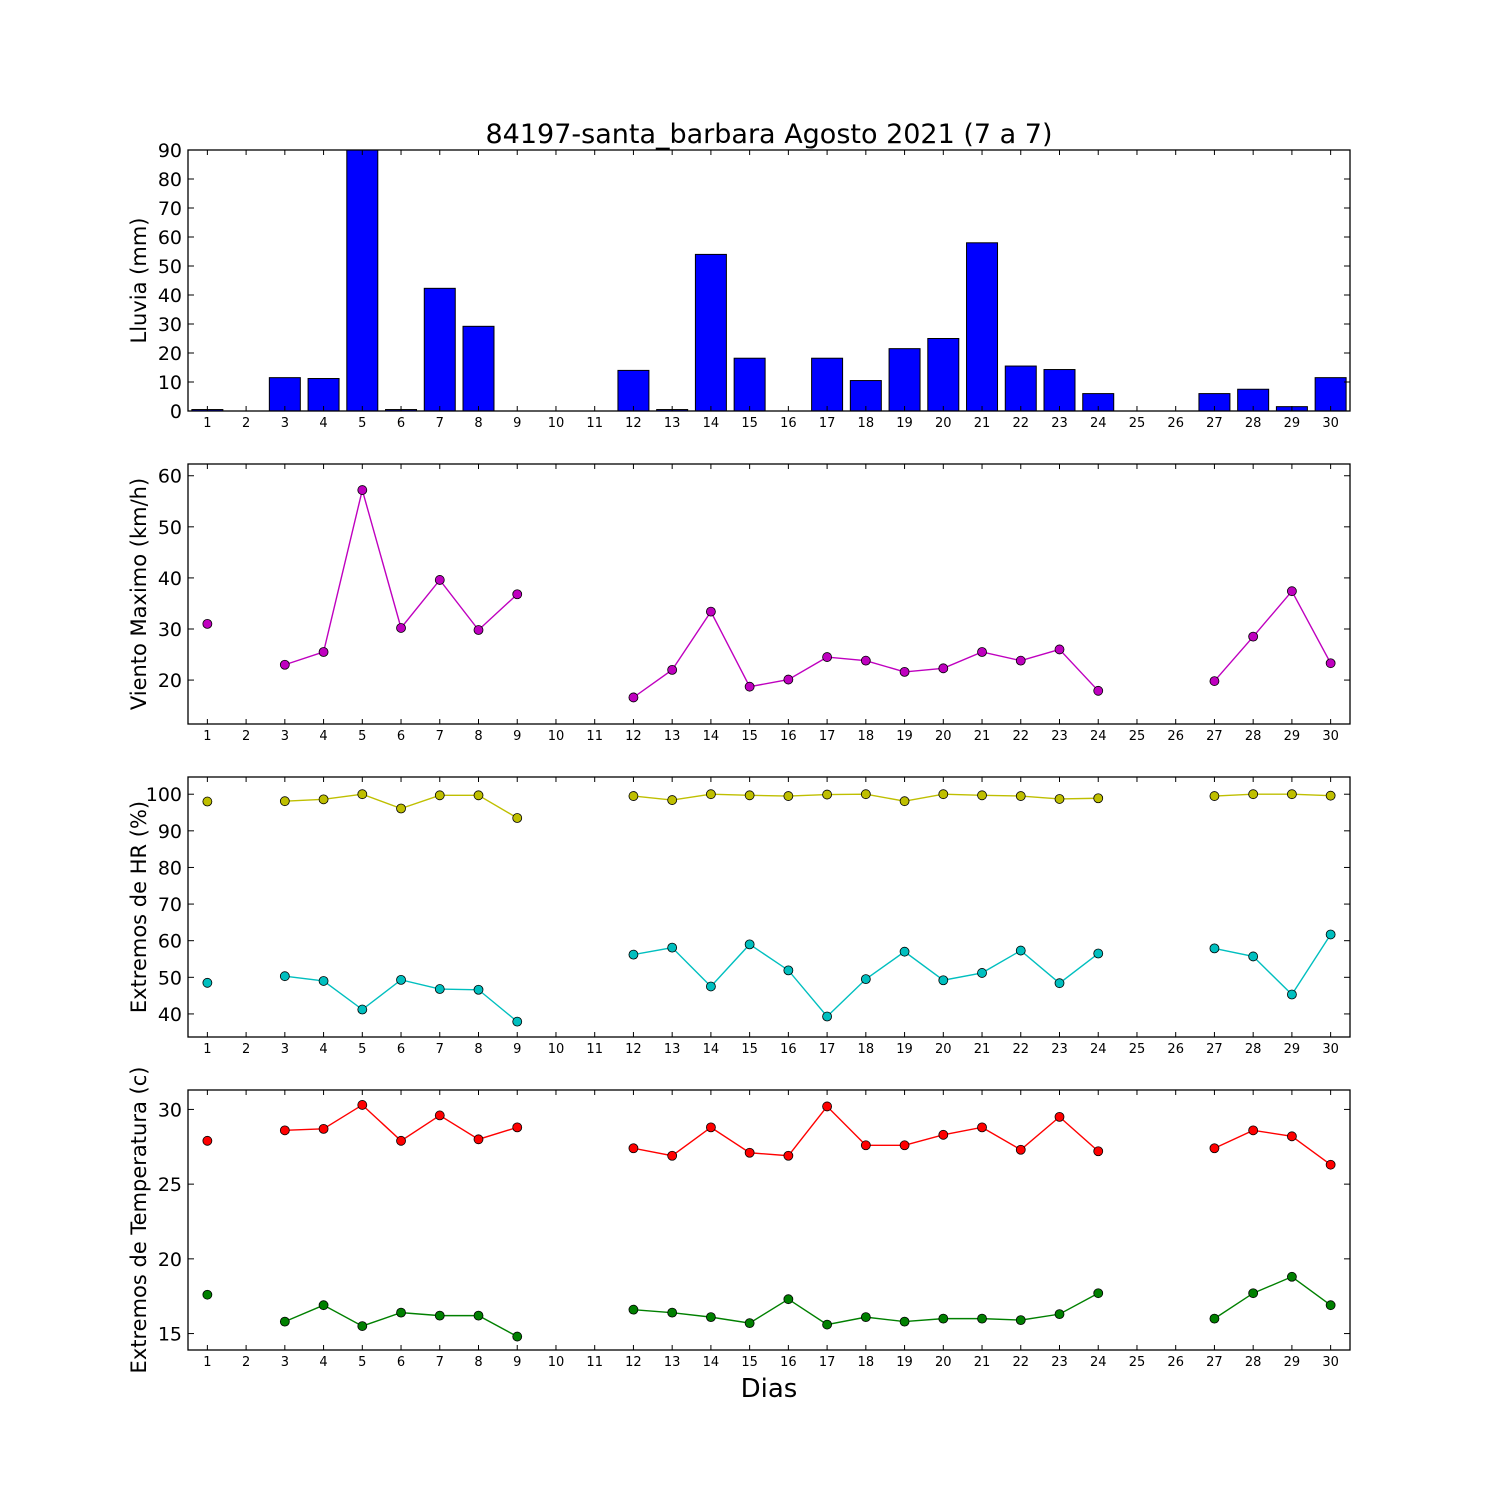  What do you see at coordinates (170, 905) in the screenshot?
I see `y-tick-label: 70` at bounding box center [170, 905].